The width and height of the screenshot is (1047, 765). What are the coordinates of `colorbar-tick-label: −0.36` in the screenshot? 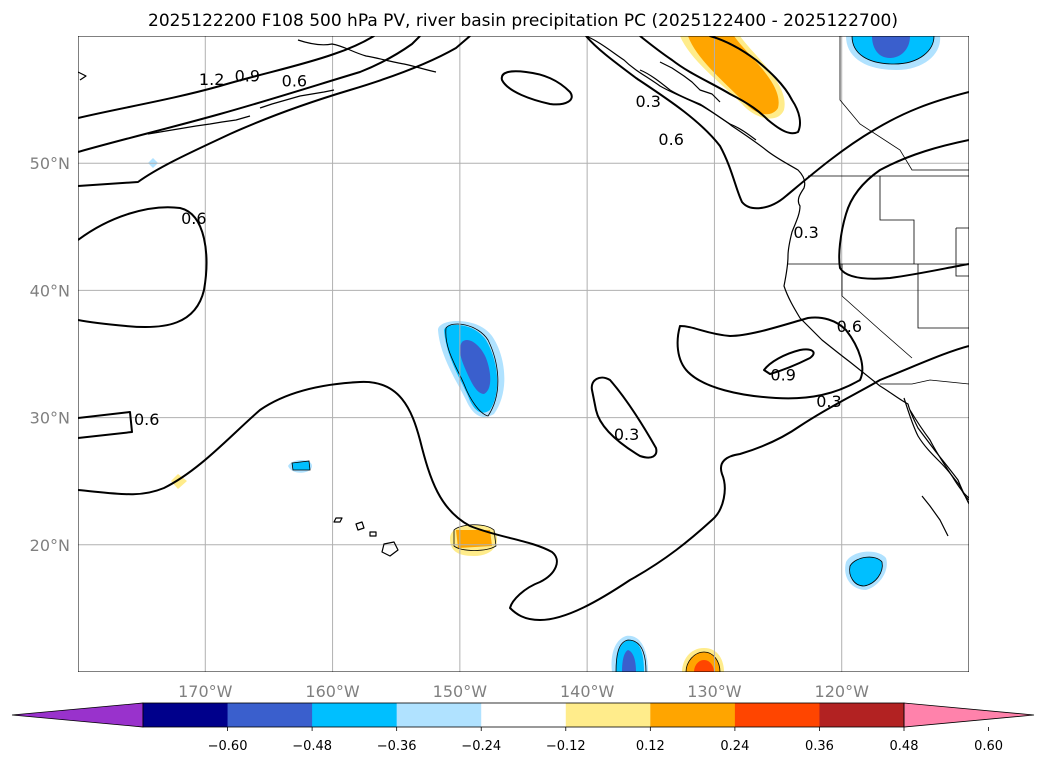 It's located at (397, 746).